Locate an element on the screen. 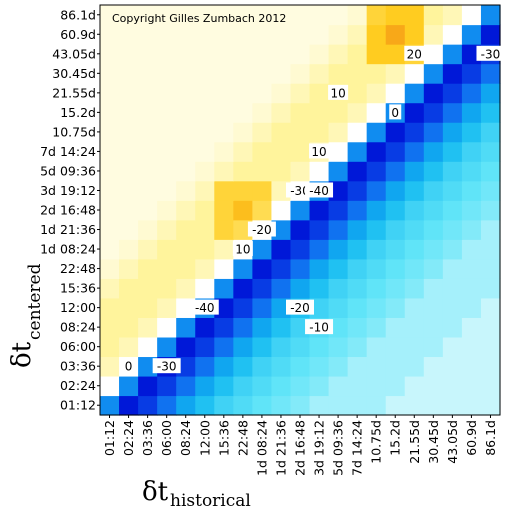 The width and height of the screenshot is (512, 512). y-tick-label: 08:24 is located at coordinates (78, 327).